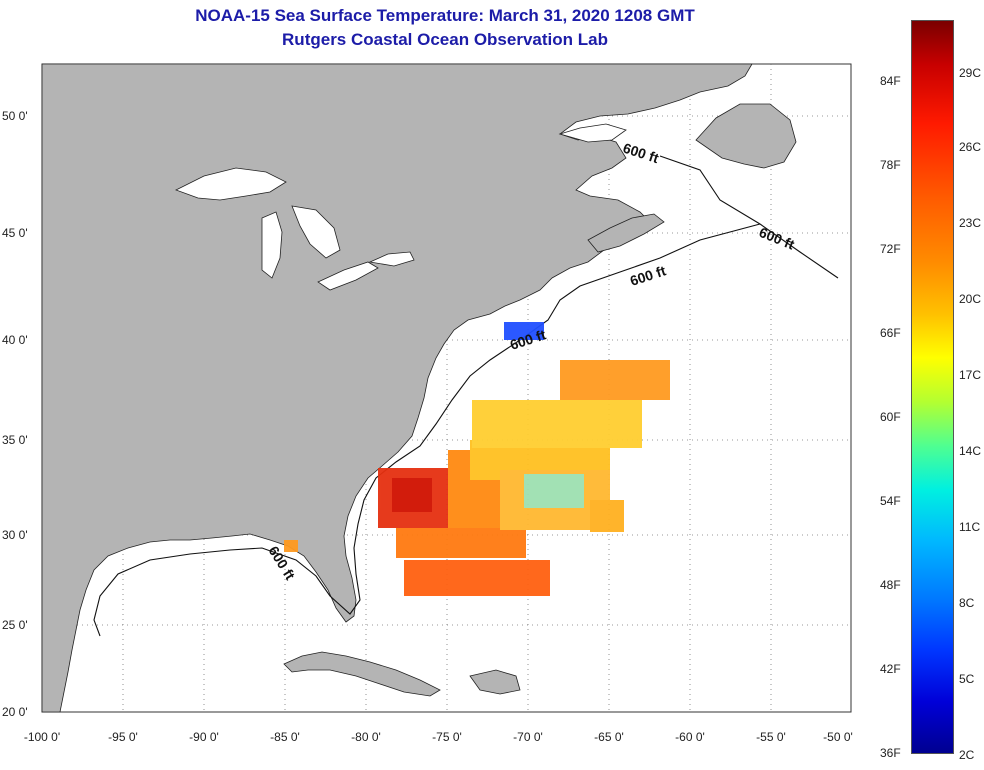 The height and width of the screenshot is (770, 984). I want to click on lat-label: 20 0', so click(15, 712).